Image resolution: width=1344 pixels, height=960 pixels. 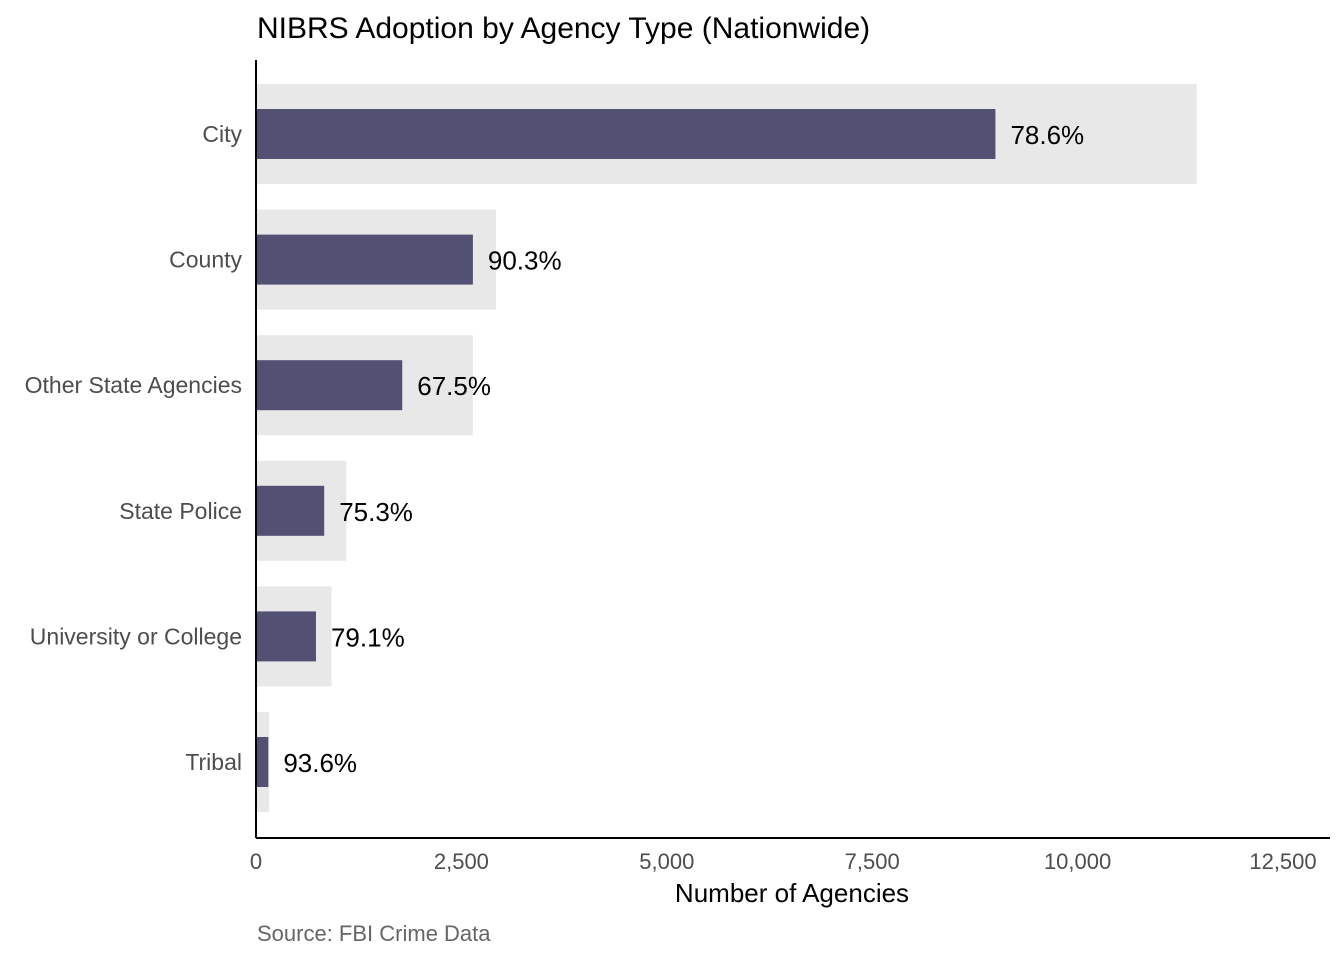 What do you see at coordinates (262, 762) in the screenshot?
I see `bar-nibrs-tribal` at bounding box center [262, 762].